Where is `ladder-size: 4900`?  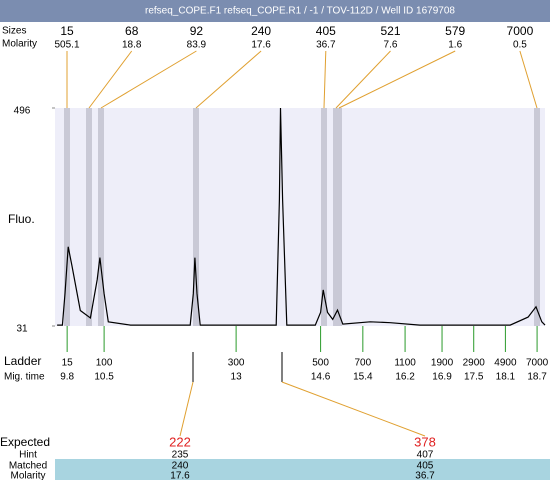
ladder-size: 4900 is located at coordinates (505, 363).